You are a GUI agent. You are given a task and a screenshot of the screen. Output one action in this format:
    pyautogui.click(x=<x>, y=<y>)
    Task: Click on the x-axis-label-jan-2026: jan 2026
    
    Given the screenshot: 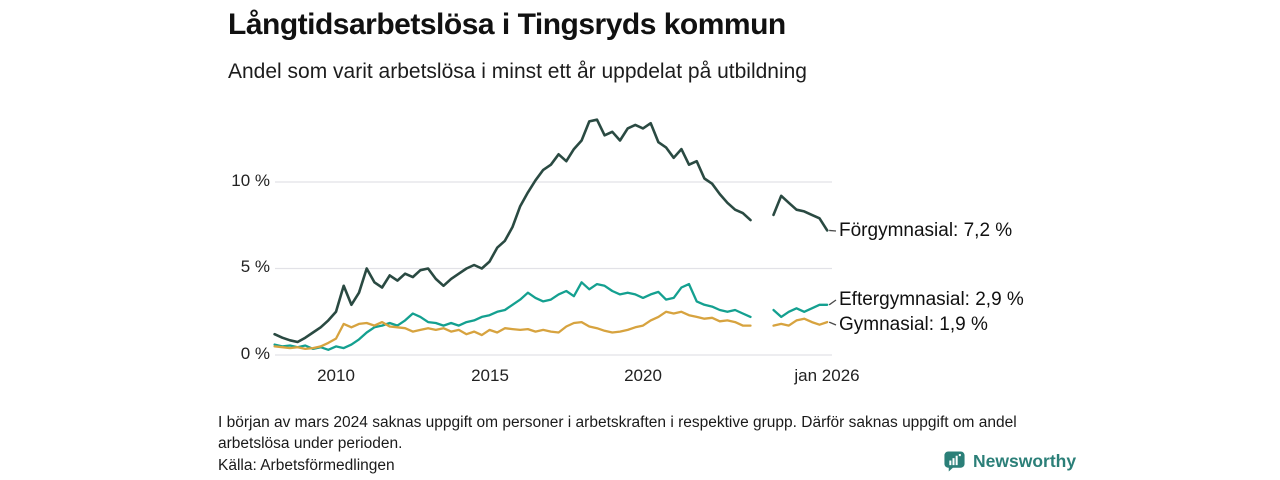 What is the action you would take?
    pyautogui.click(x=827, y=375)
    